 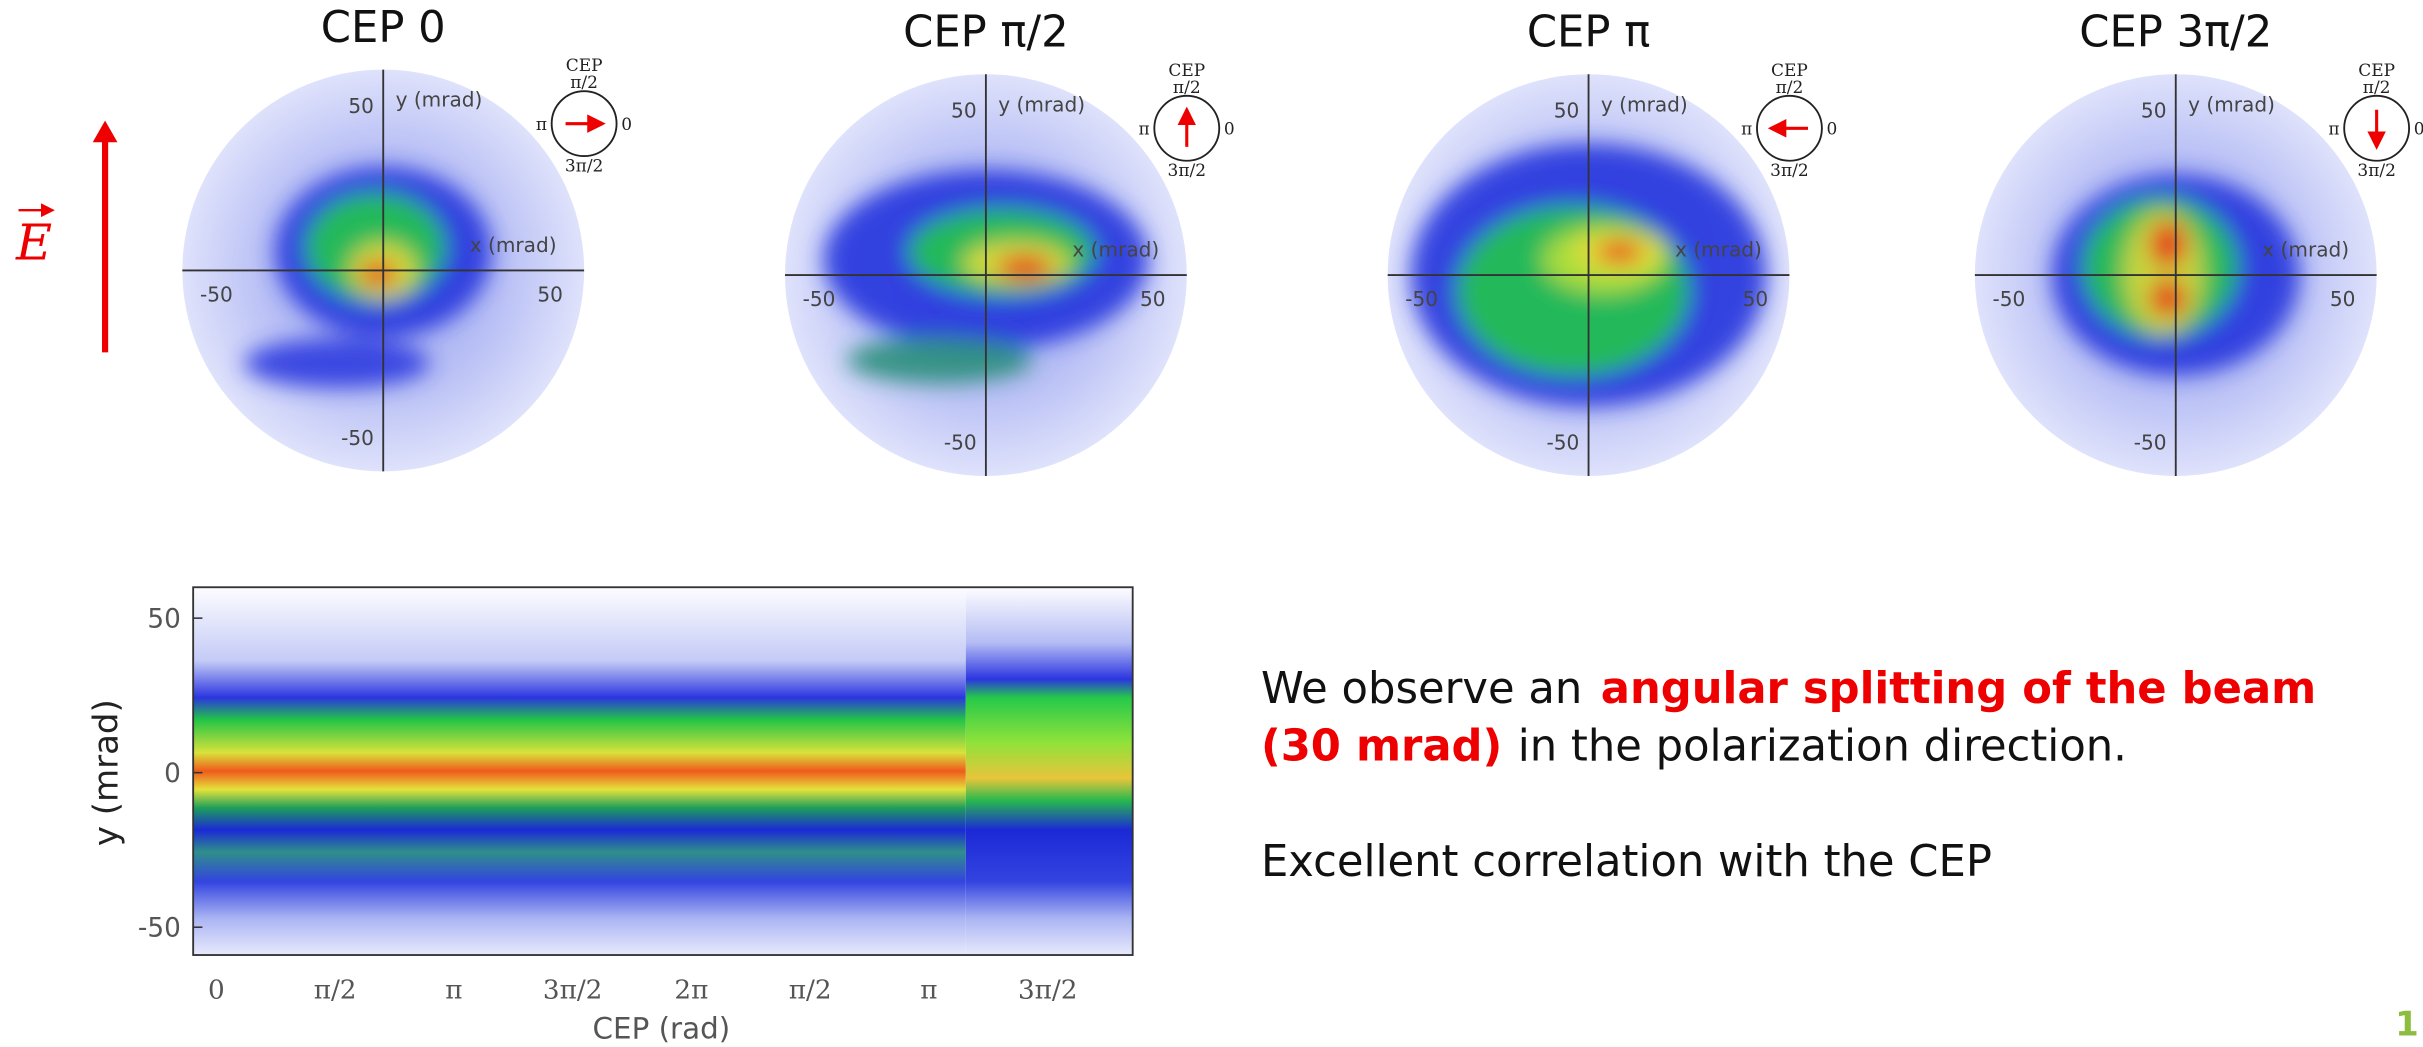 I want to click on text-line-3: Excellent correlation with the CEP, so click(x=1626, y=862).